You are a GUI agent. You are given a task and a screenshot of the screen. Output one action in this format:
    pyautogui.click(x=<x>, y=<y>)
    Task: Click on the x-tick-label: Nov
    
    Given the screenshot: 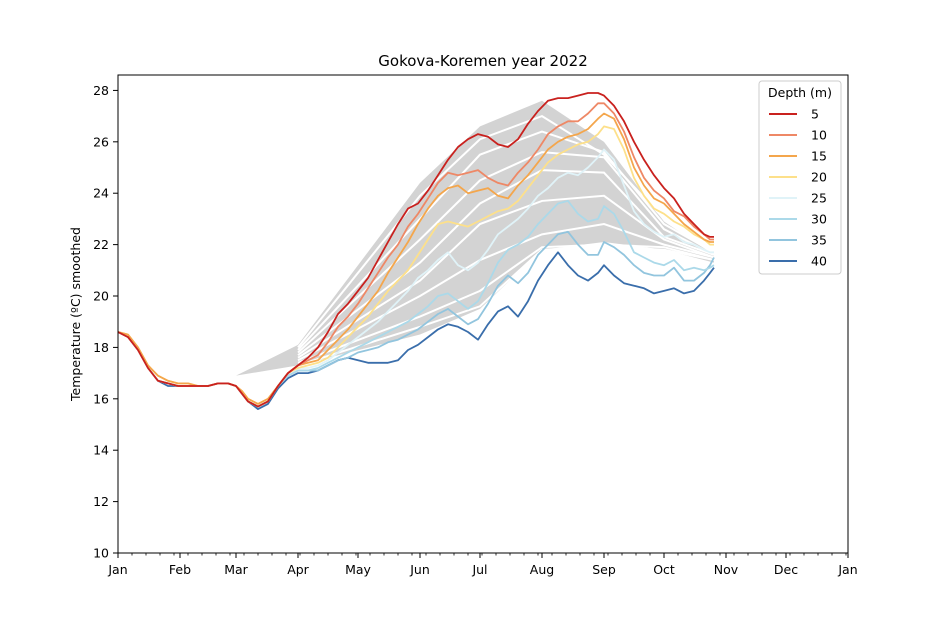 What is the action you would take?
    pyautogui.click(x=726, y=569)
    